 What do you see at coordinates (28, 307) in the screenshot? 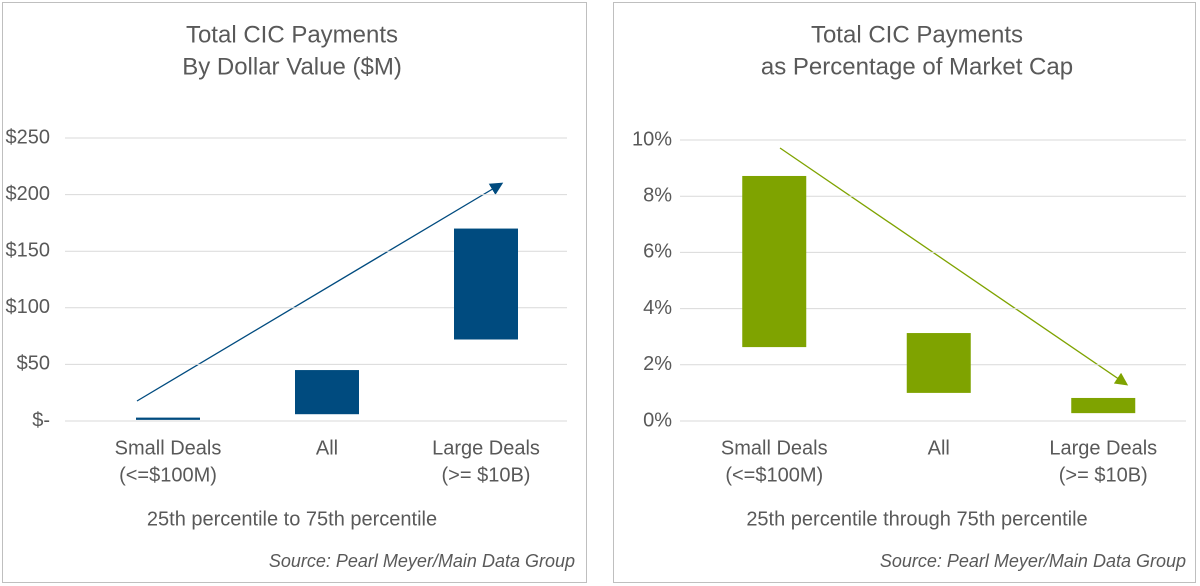
I see `y-tick-label: $100` at bounding box center [28, 307].